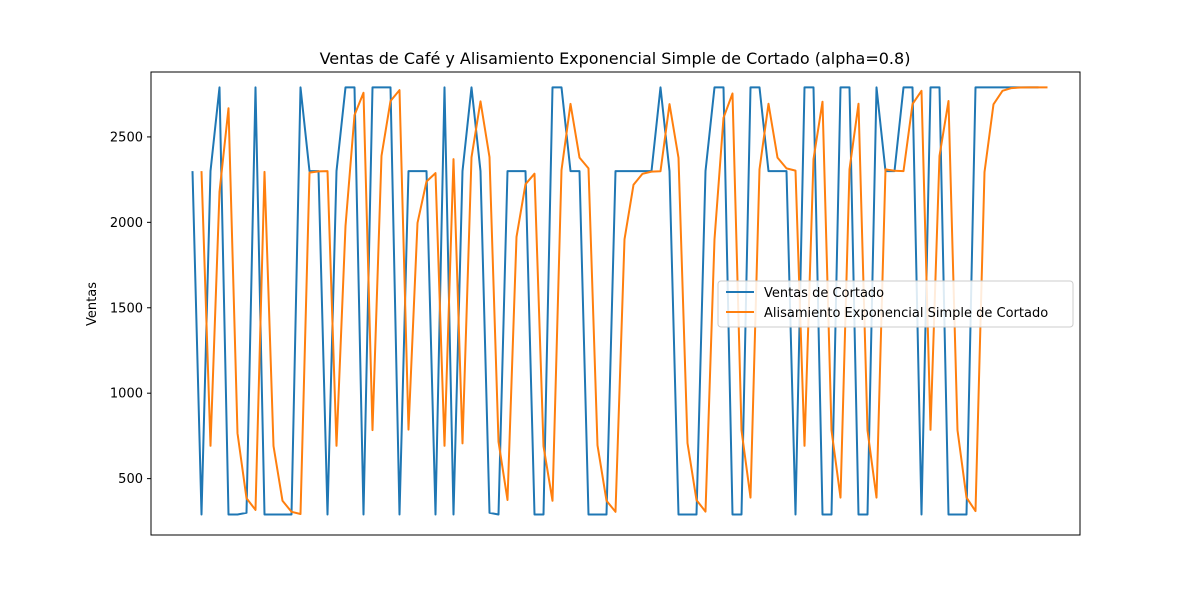  I want to click on y-axis: 500 1000 1500 2000 2500, so click(130, 308).